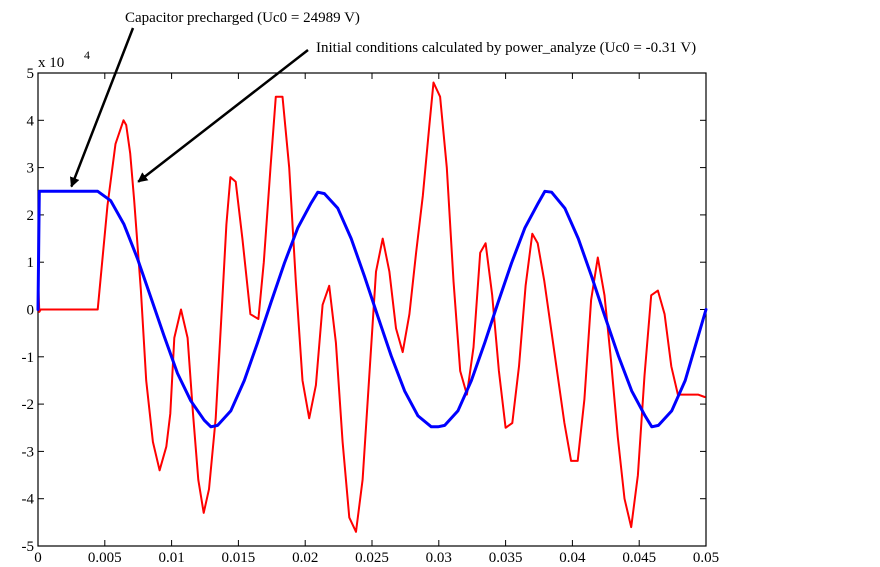 The width and height of the screenshot is (880, 567). What do you see at coordinates (372, 558) in the screenshot?
I see `x-tick-label: 0.025` at bounding box center [372, 558].